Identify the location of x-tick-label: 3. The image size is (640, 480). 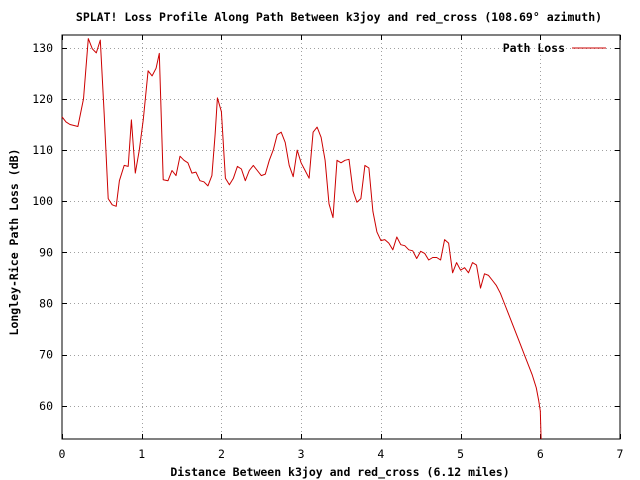
(301, 454).